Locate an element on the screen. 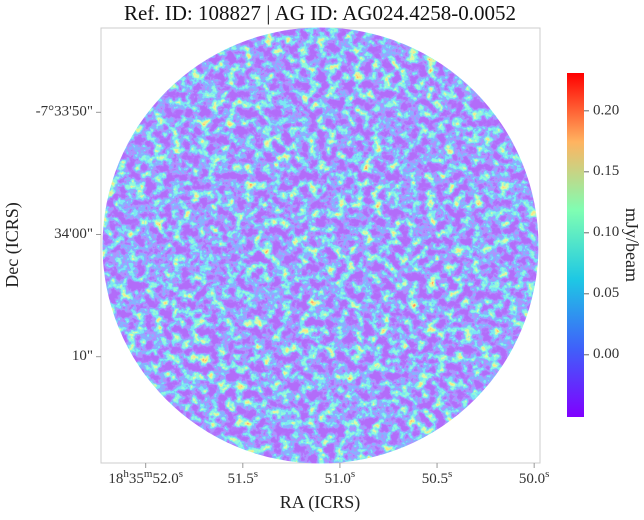  y-tick-label: 34'00" is located at coordinates (73, 234).